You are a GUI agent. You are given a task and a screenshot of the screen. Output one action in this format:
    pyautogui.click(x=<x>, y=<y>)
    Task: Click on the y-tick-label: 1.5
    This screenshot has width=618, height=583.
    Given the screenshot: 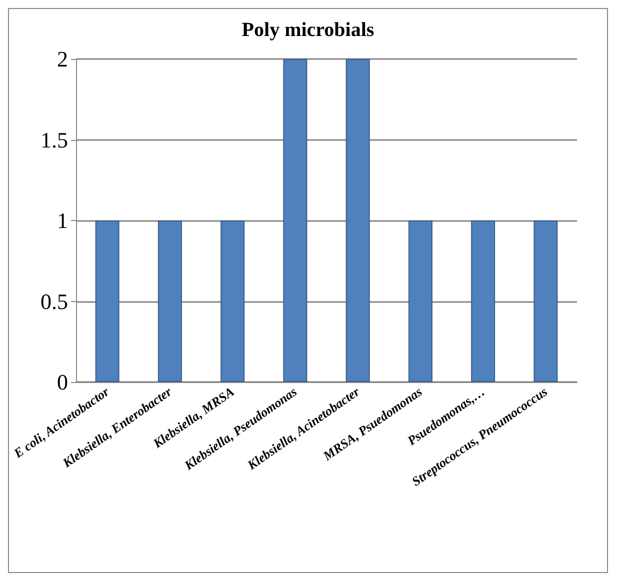 What is the action you would take?
    pyautogui.click(x=54, y=139)
    